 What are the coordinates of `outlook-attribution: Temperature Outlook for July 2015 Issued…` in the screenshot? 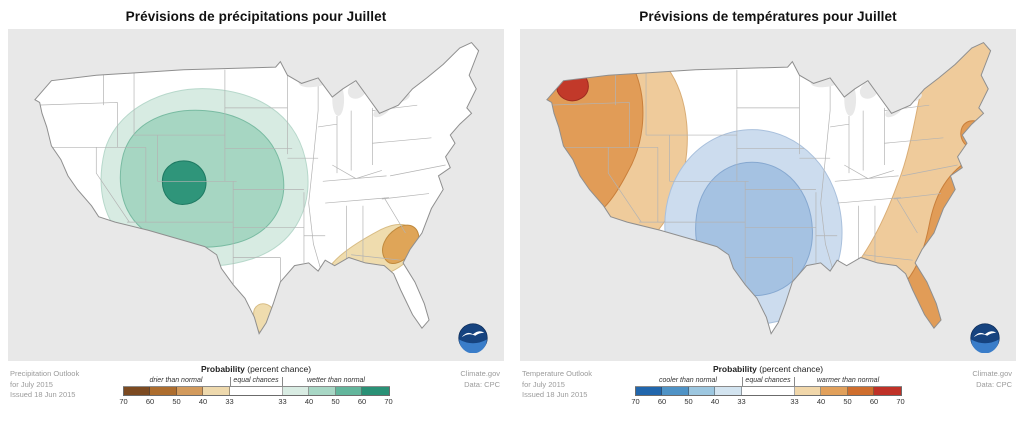 It's located at (557, 385).